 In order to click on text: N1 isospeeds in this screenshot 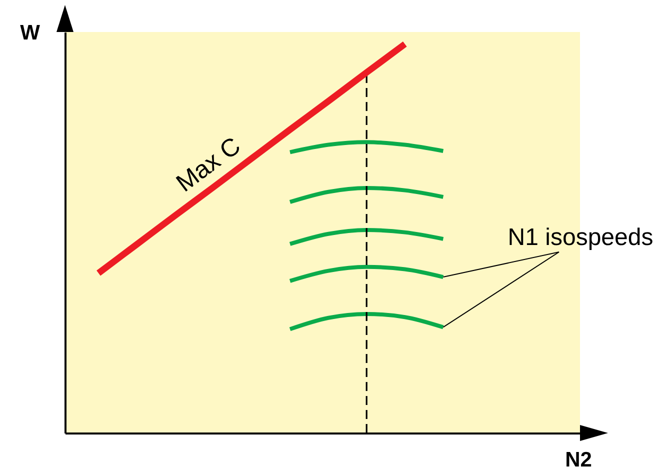, I will do `click(581, 237)`.